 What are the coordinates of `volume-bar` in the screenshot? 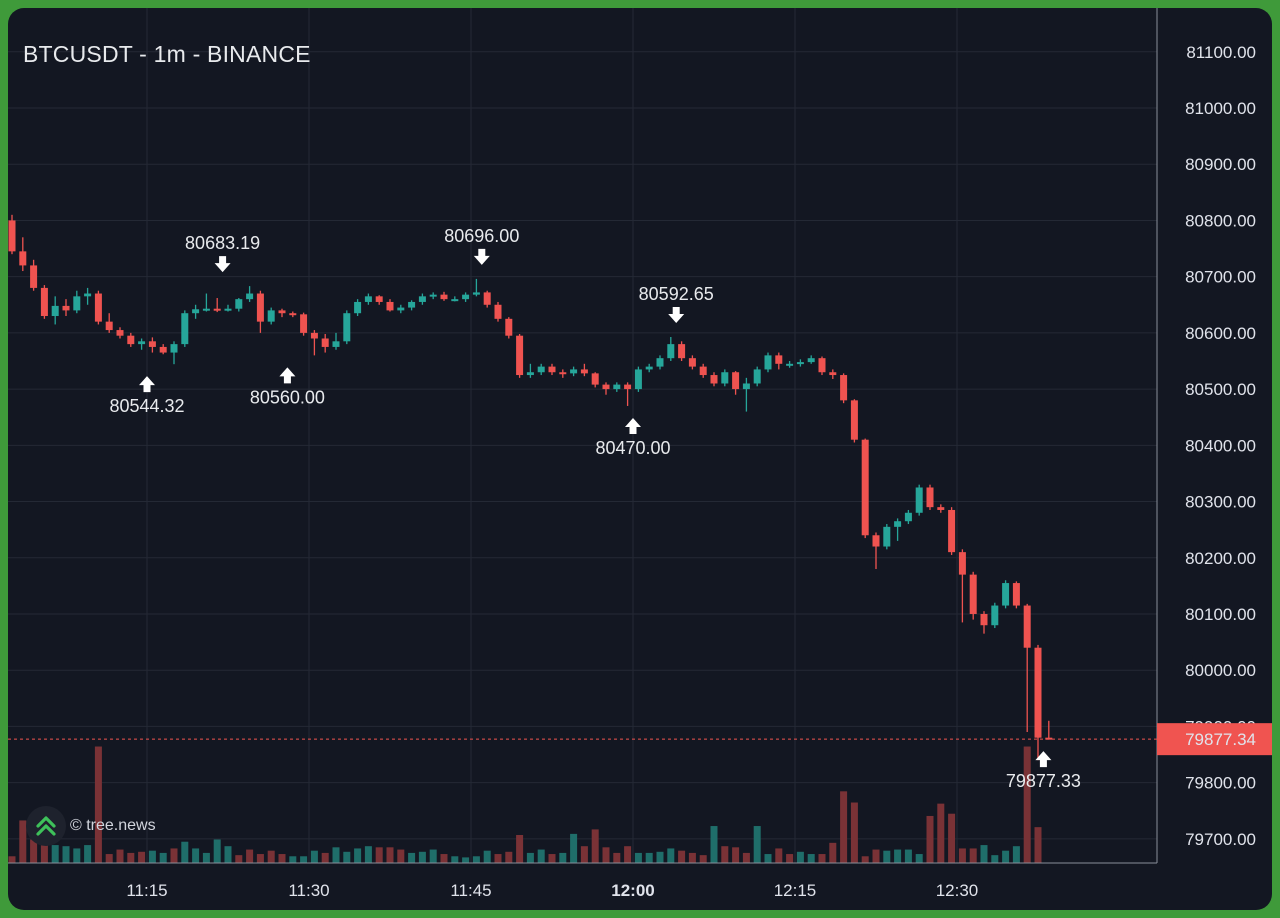 It's located at (196, 855).